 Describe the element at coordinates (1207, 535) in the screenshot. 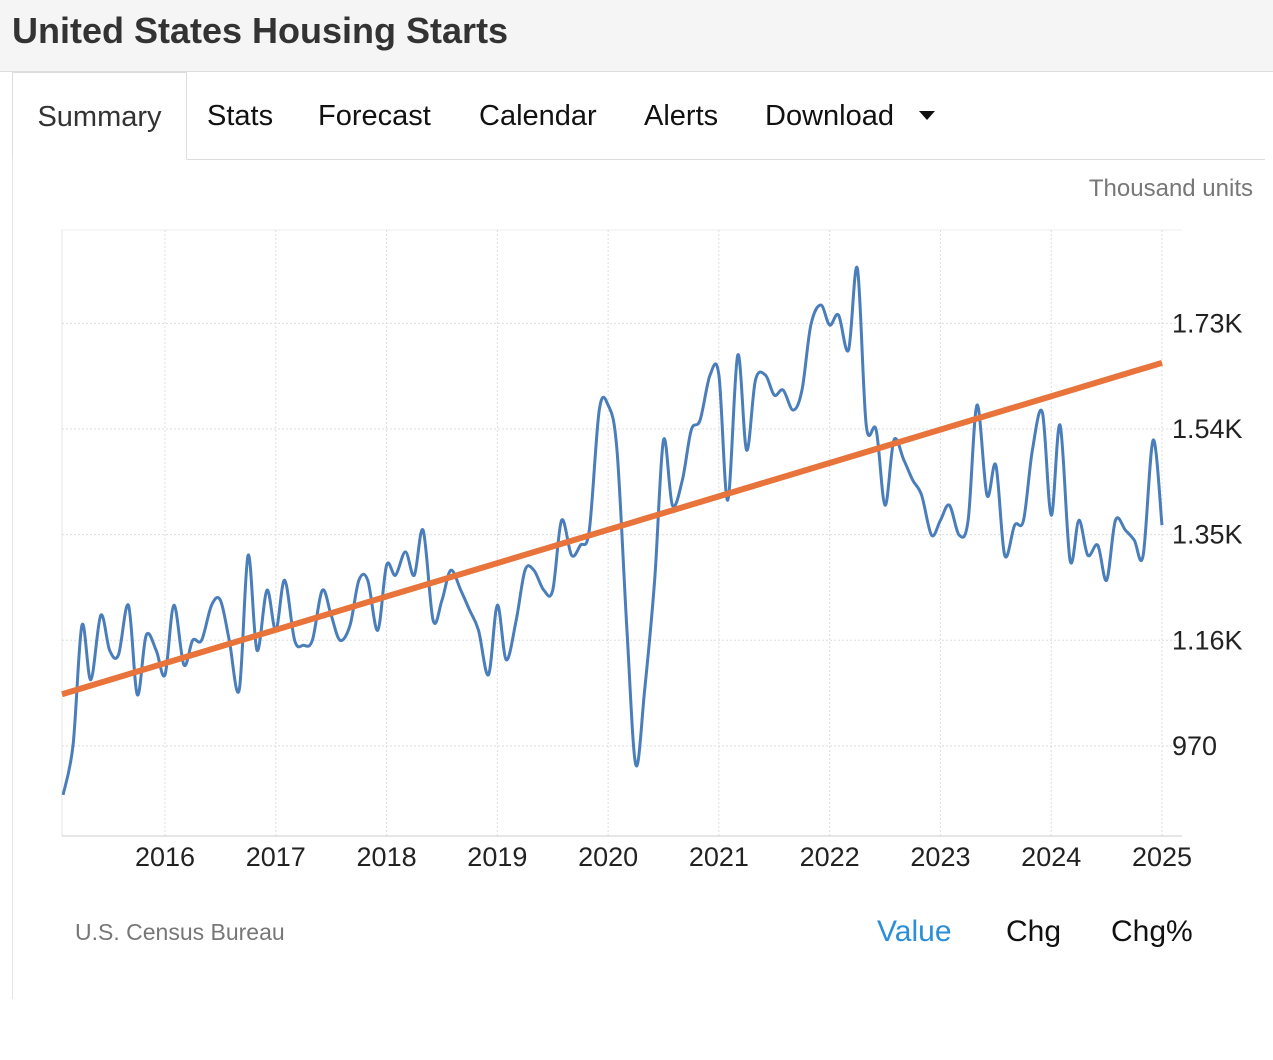

I see `y-tick-label: 1.35K` at that location.